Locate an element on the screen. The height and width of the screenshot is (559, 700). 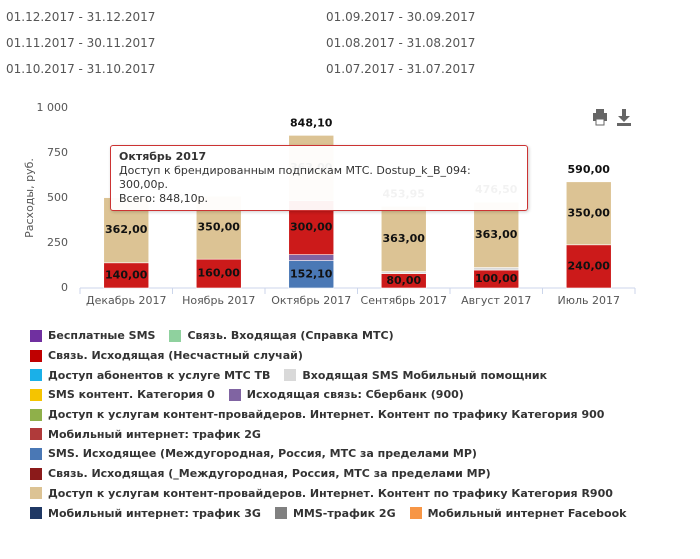
legend-label: Бесплатные SMS is located at coordinates (102, 336).